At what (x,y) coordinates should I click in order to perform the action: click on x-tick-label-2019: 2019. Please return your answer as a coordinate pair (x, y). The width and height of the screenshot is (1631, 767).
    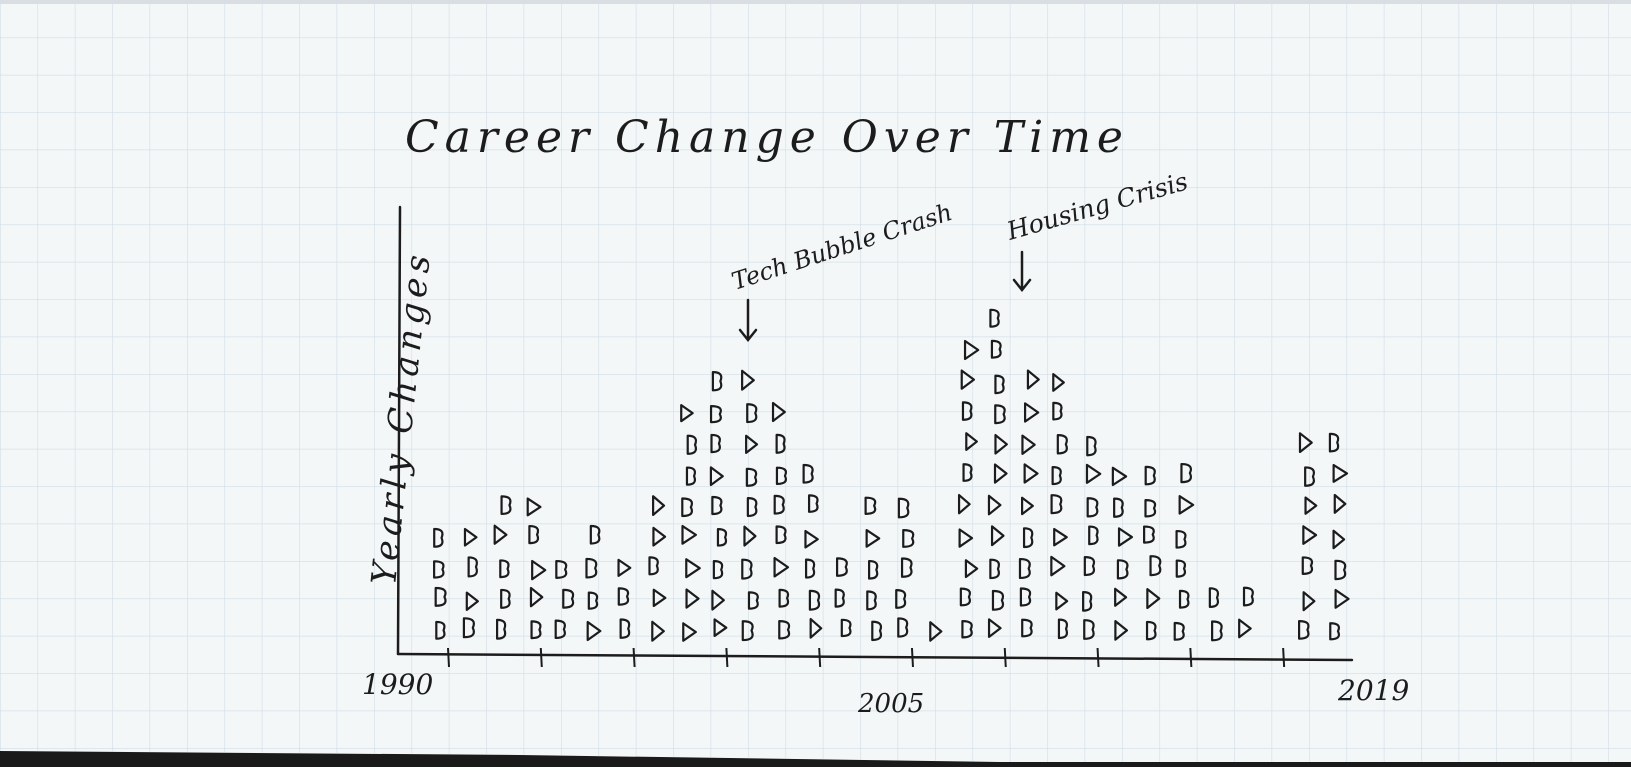
    Looking at the image, I should click on (1373, 690).